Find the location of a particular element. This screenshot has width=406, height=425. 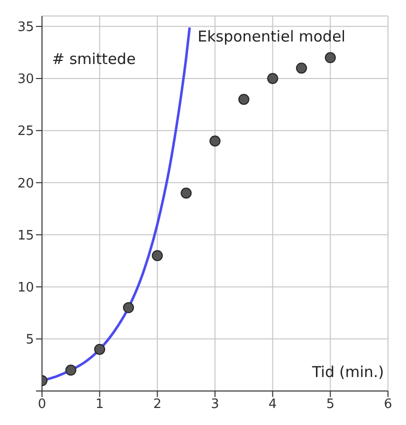

y-tick-label: 25 is located at coordinates (25, 132).